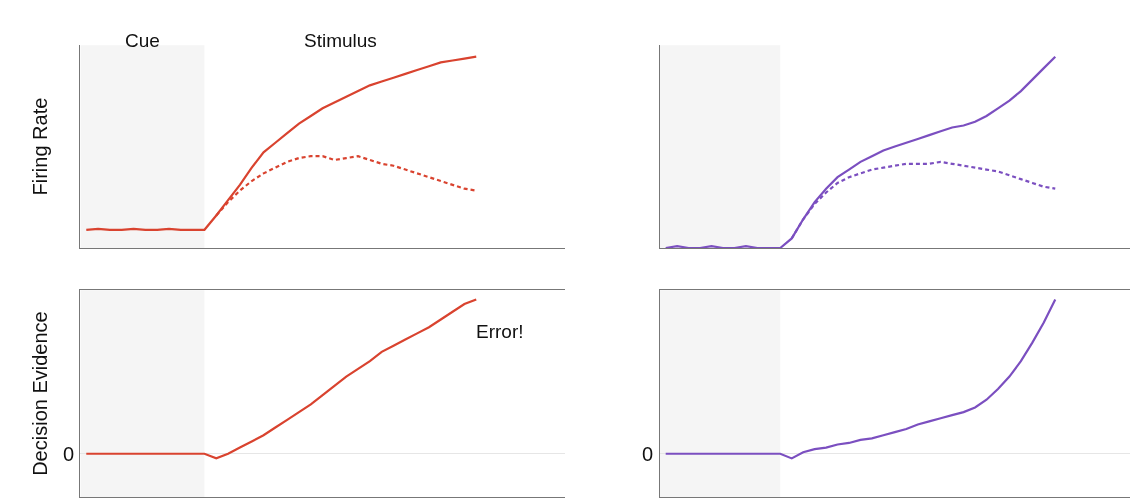  I want to click on annotation: Error!, so click(500, 331).